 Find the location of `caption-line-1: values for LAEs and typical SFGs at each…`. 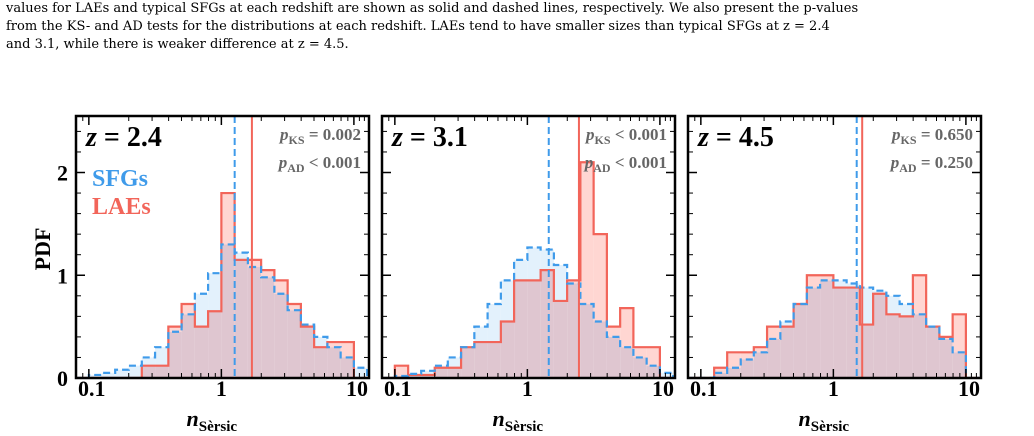

caption-line-1: values for LAEs and typical SFGs at each… is located at coordinates (432, 8).